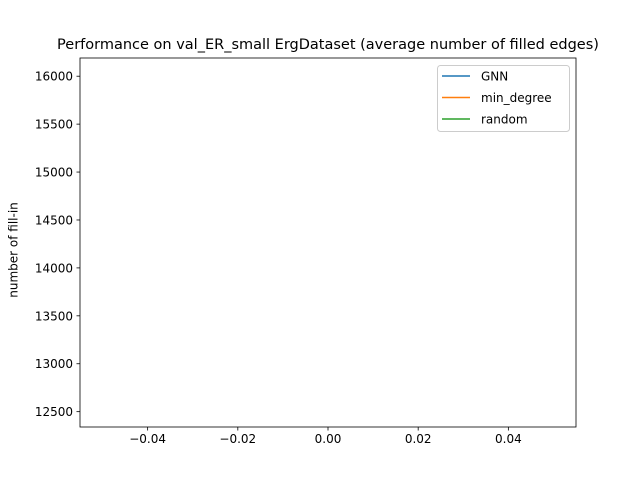  What do you see at coordinates (328, 439) in the screenshot?
I see `x-tick-label: 0.00` at bounding box center [328, 439].